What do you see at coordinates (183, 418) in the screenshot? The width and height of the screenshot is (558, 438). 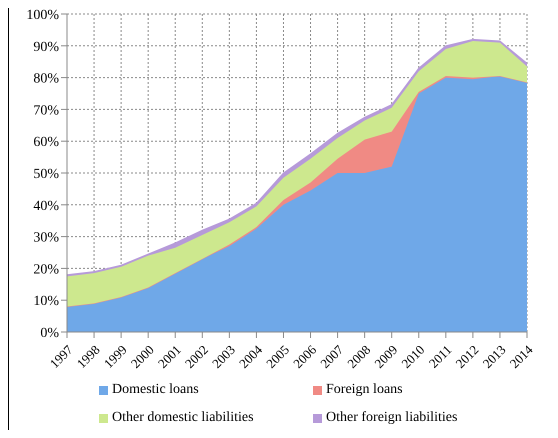 I see `legend-label: Other domestic liabilities` at bounding box center [183, 418].